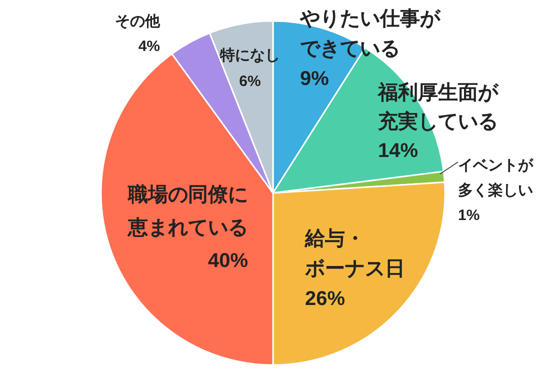 The image size is (550, 371). I want to click on data-label: 14%, so click(398, 151).